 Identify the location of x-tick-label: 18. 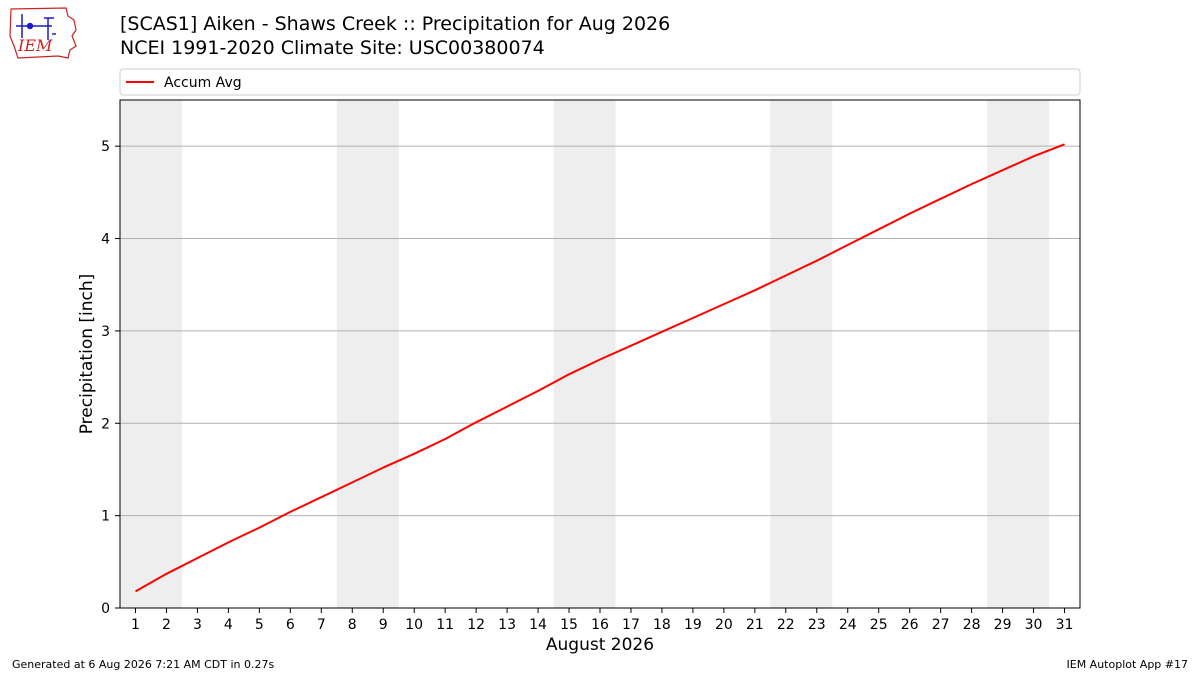
(662, 625).